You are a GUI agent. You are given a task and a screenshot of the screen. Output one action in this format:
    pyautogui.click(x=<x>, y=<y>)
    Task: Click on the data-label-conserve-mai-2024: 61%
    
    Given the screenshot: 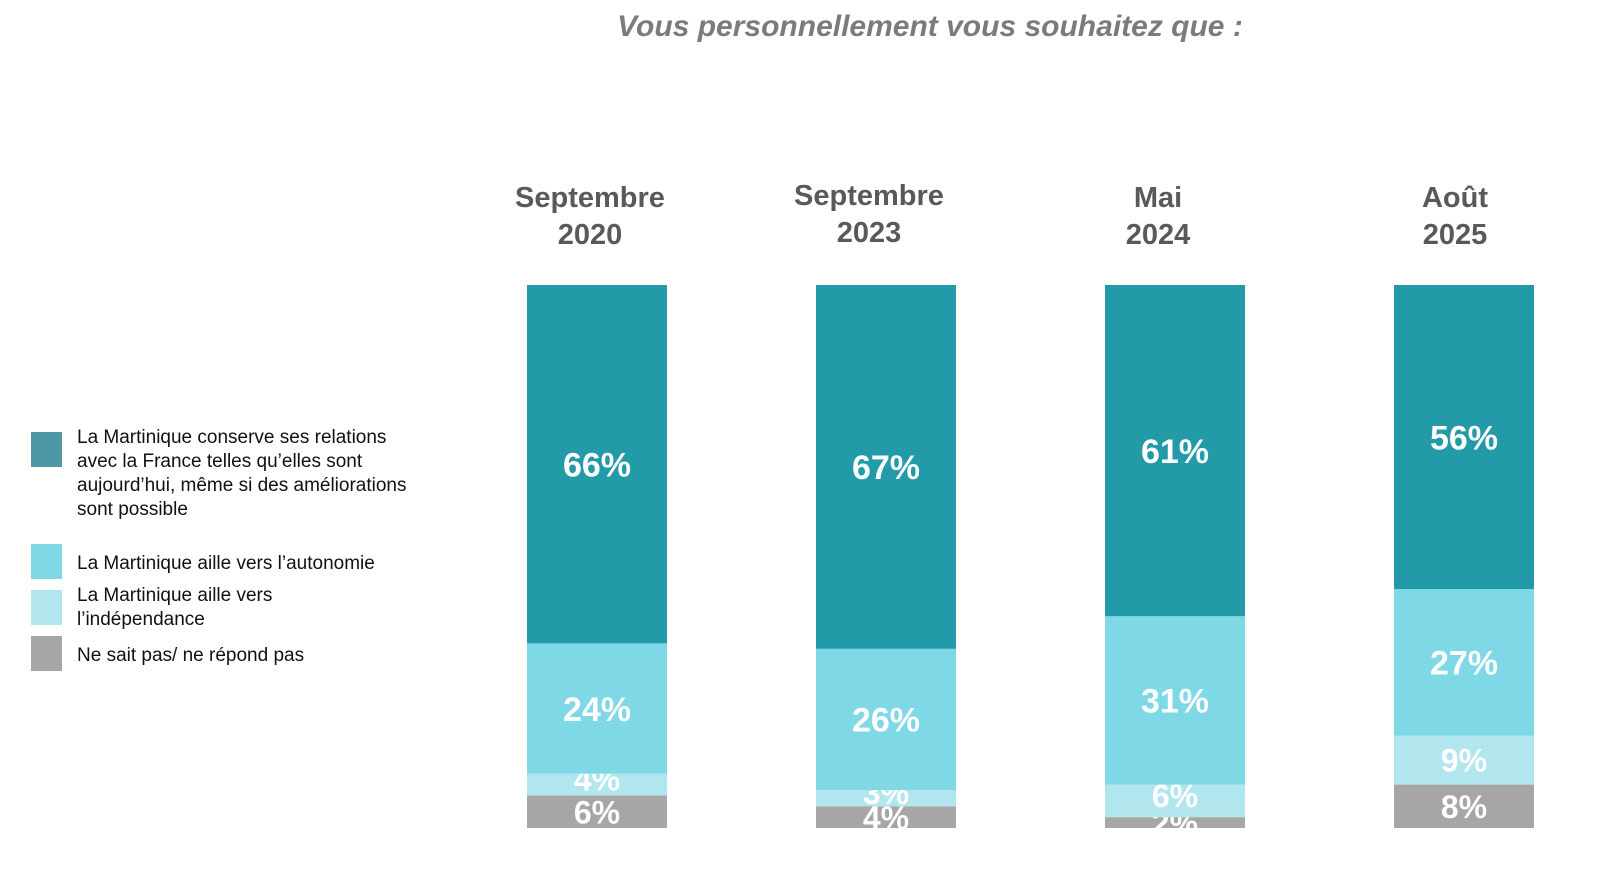 What is the action you would take?
    pyautogui.click(x=1175, y=452)
    